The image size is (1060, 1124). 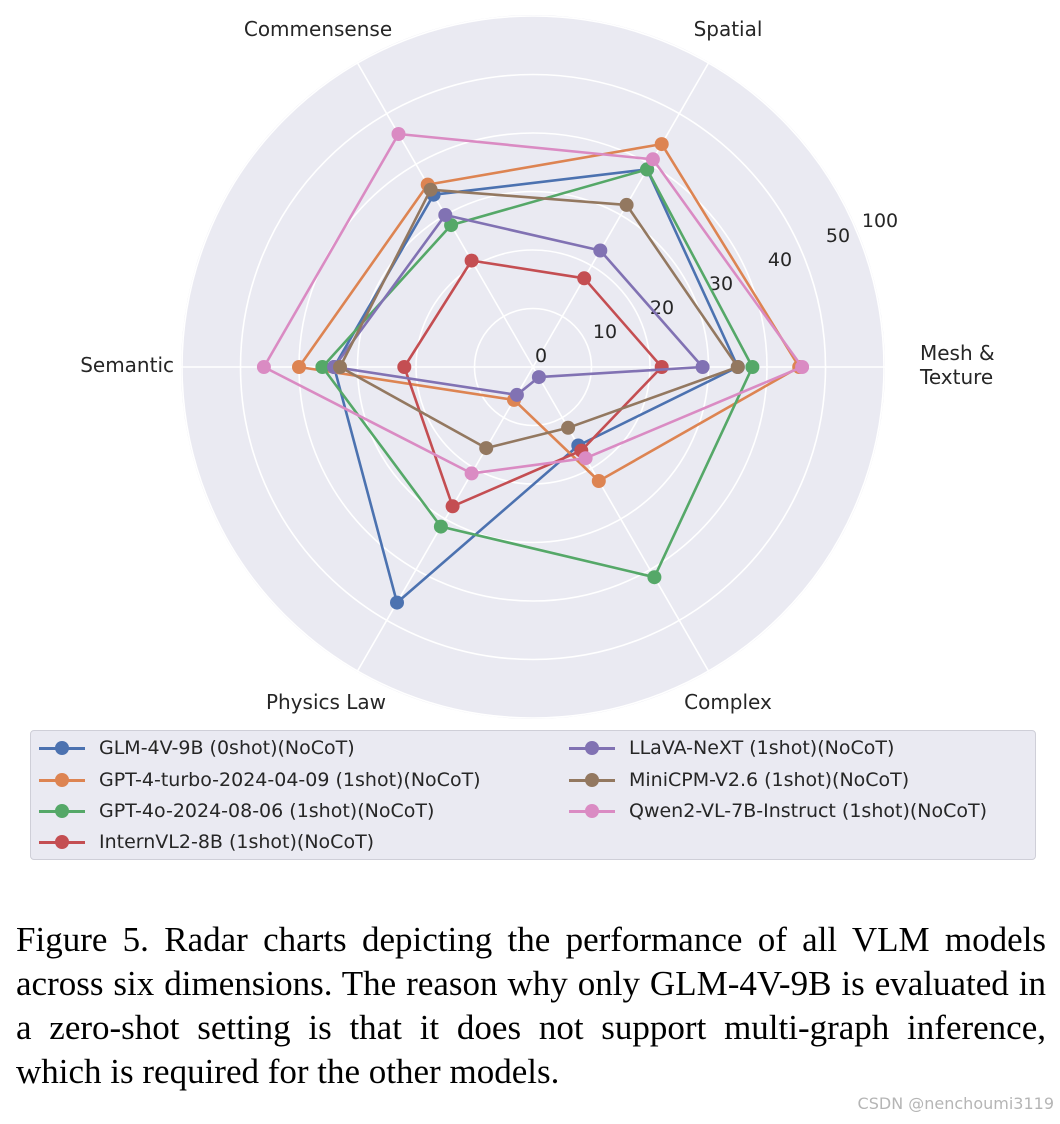 I want to click on axis-label: Semantic, so click(x=127, y=365).